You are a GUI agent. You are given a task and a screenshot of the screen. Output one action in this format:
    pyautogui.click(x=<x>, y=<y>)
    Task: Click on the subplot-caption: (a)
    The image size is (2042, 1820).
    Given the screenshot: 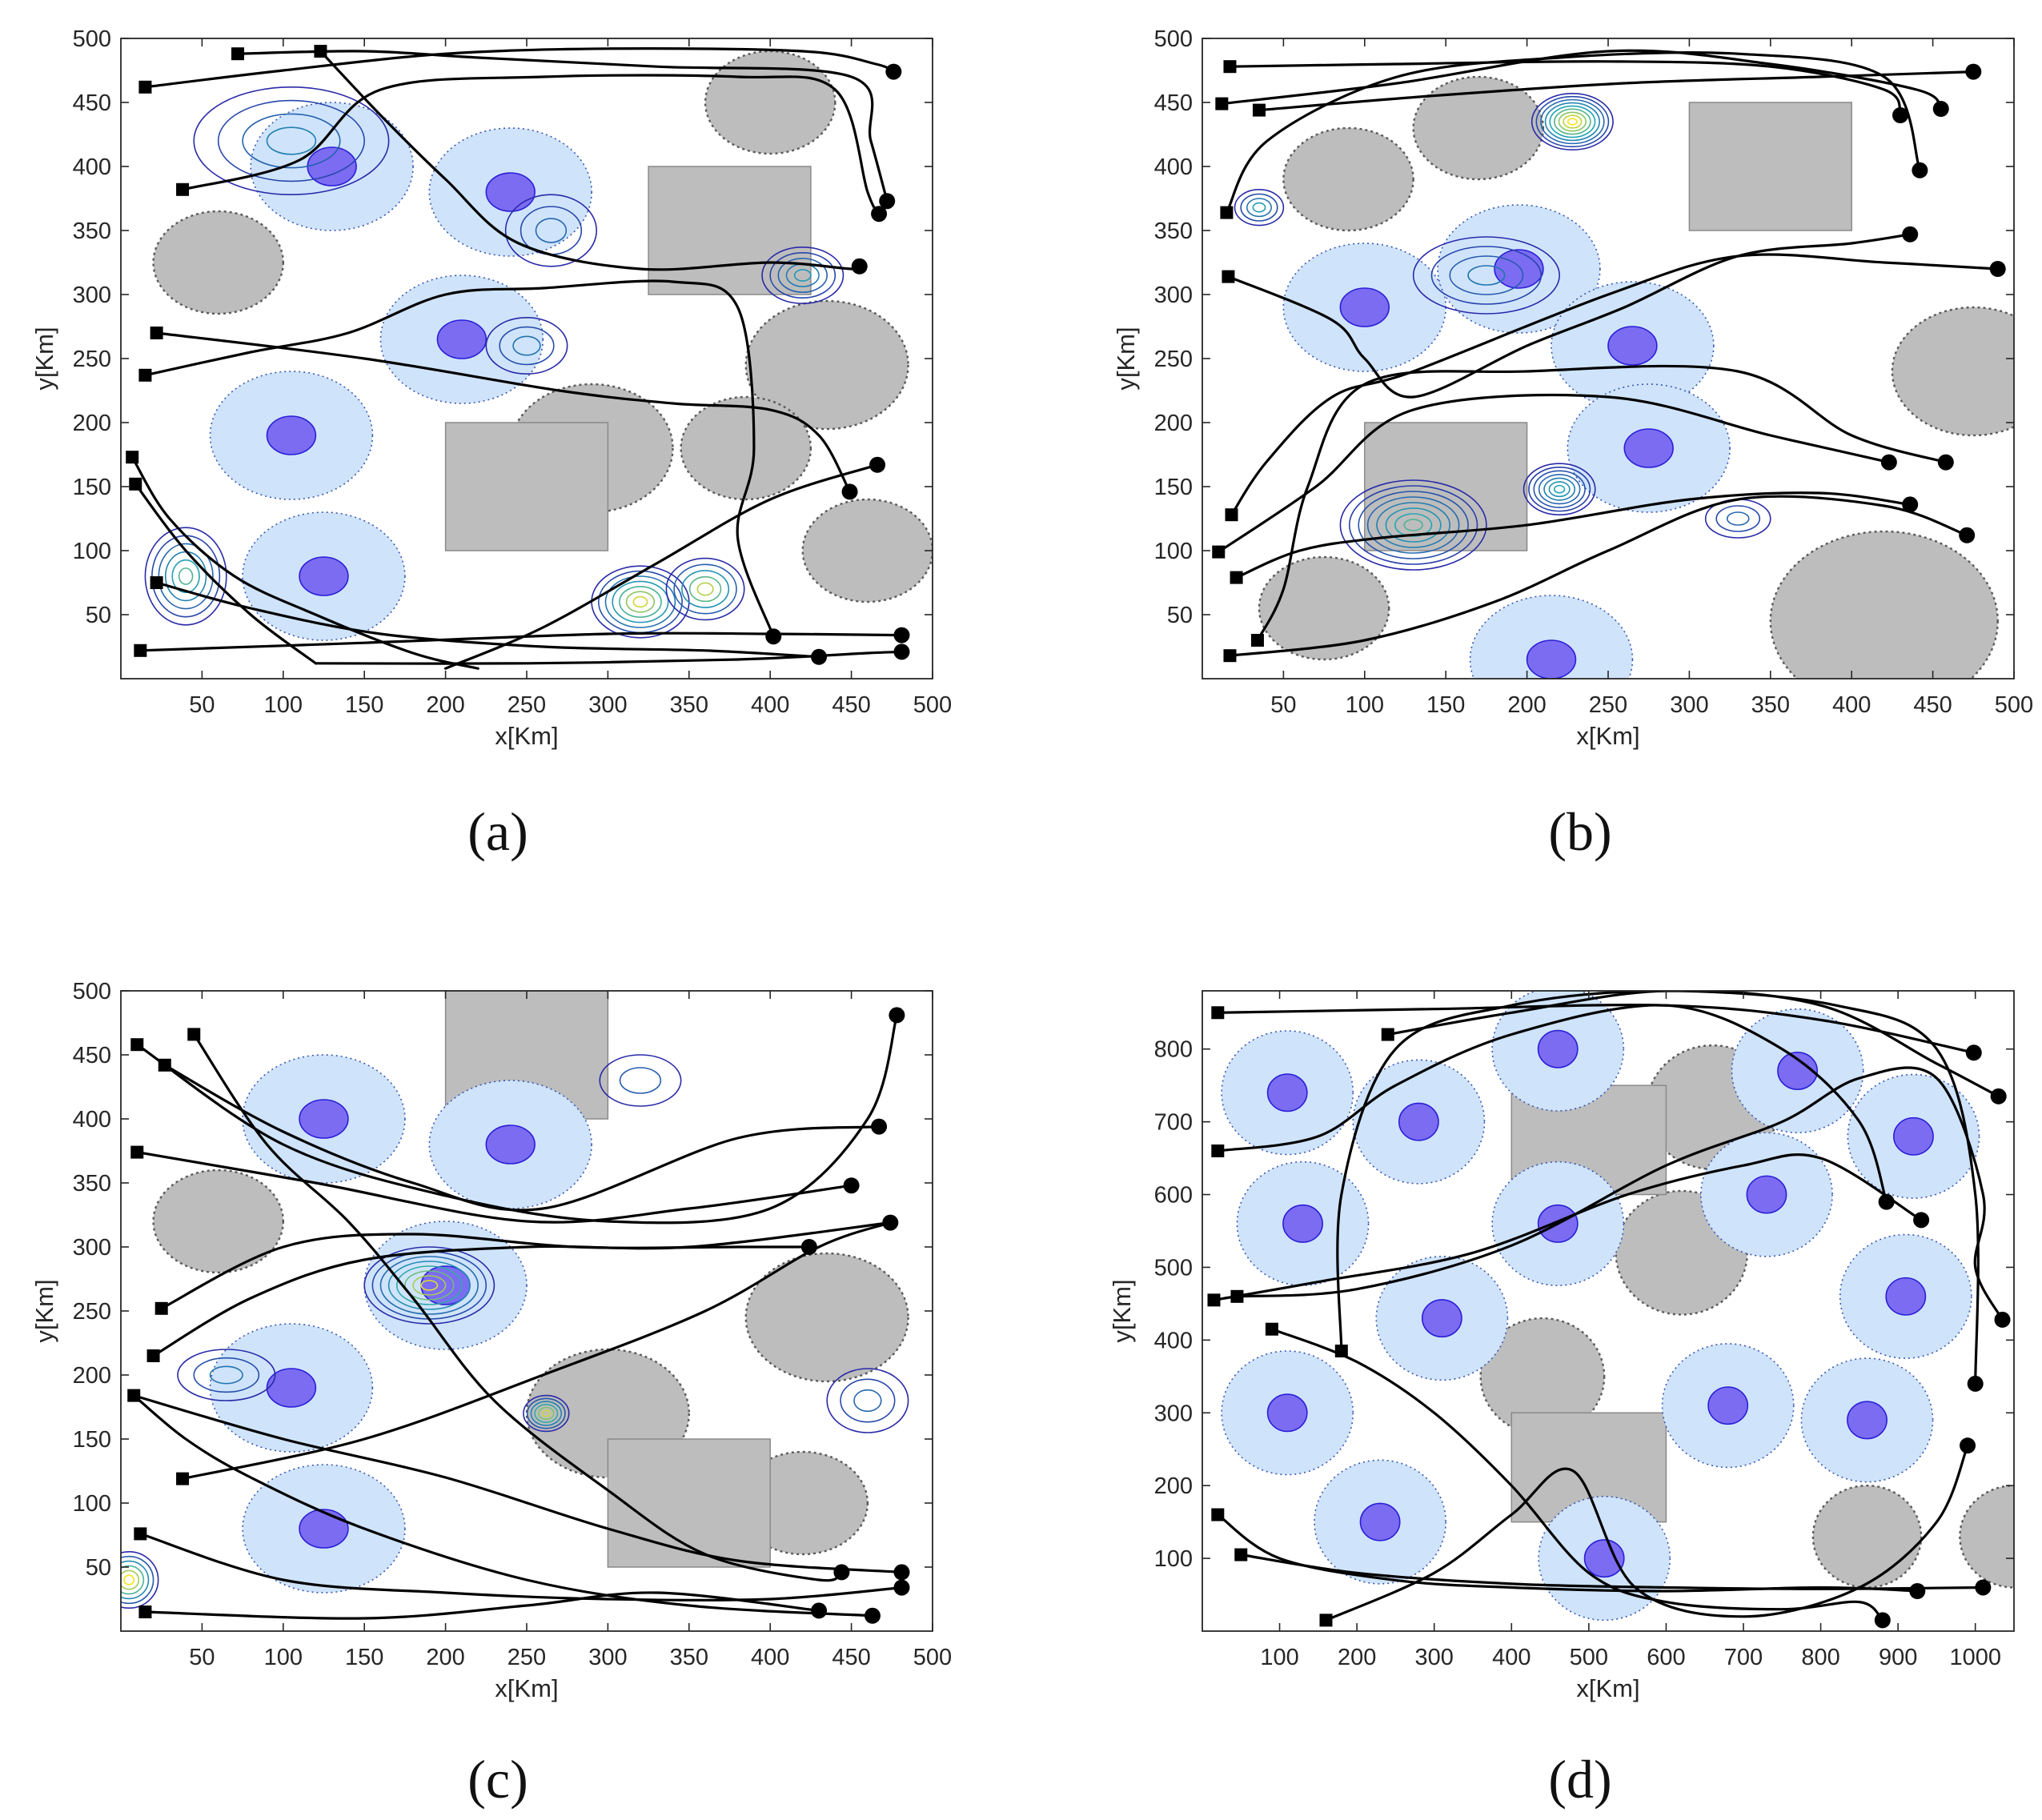 What is the action you would take?
    pyautogui.click(x=497, y=831)
    